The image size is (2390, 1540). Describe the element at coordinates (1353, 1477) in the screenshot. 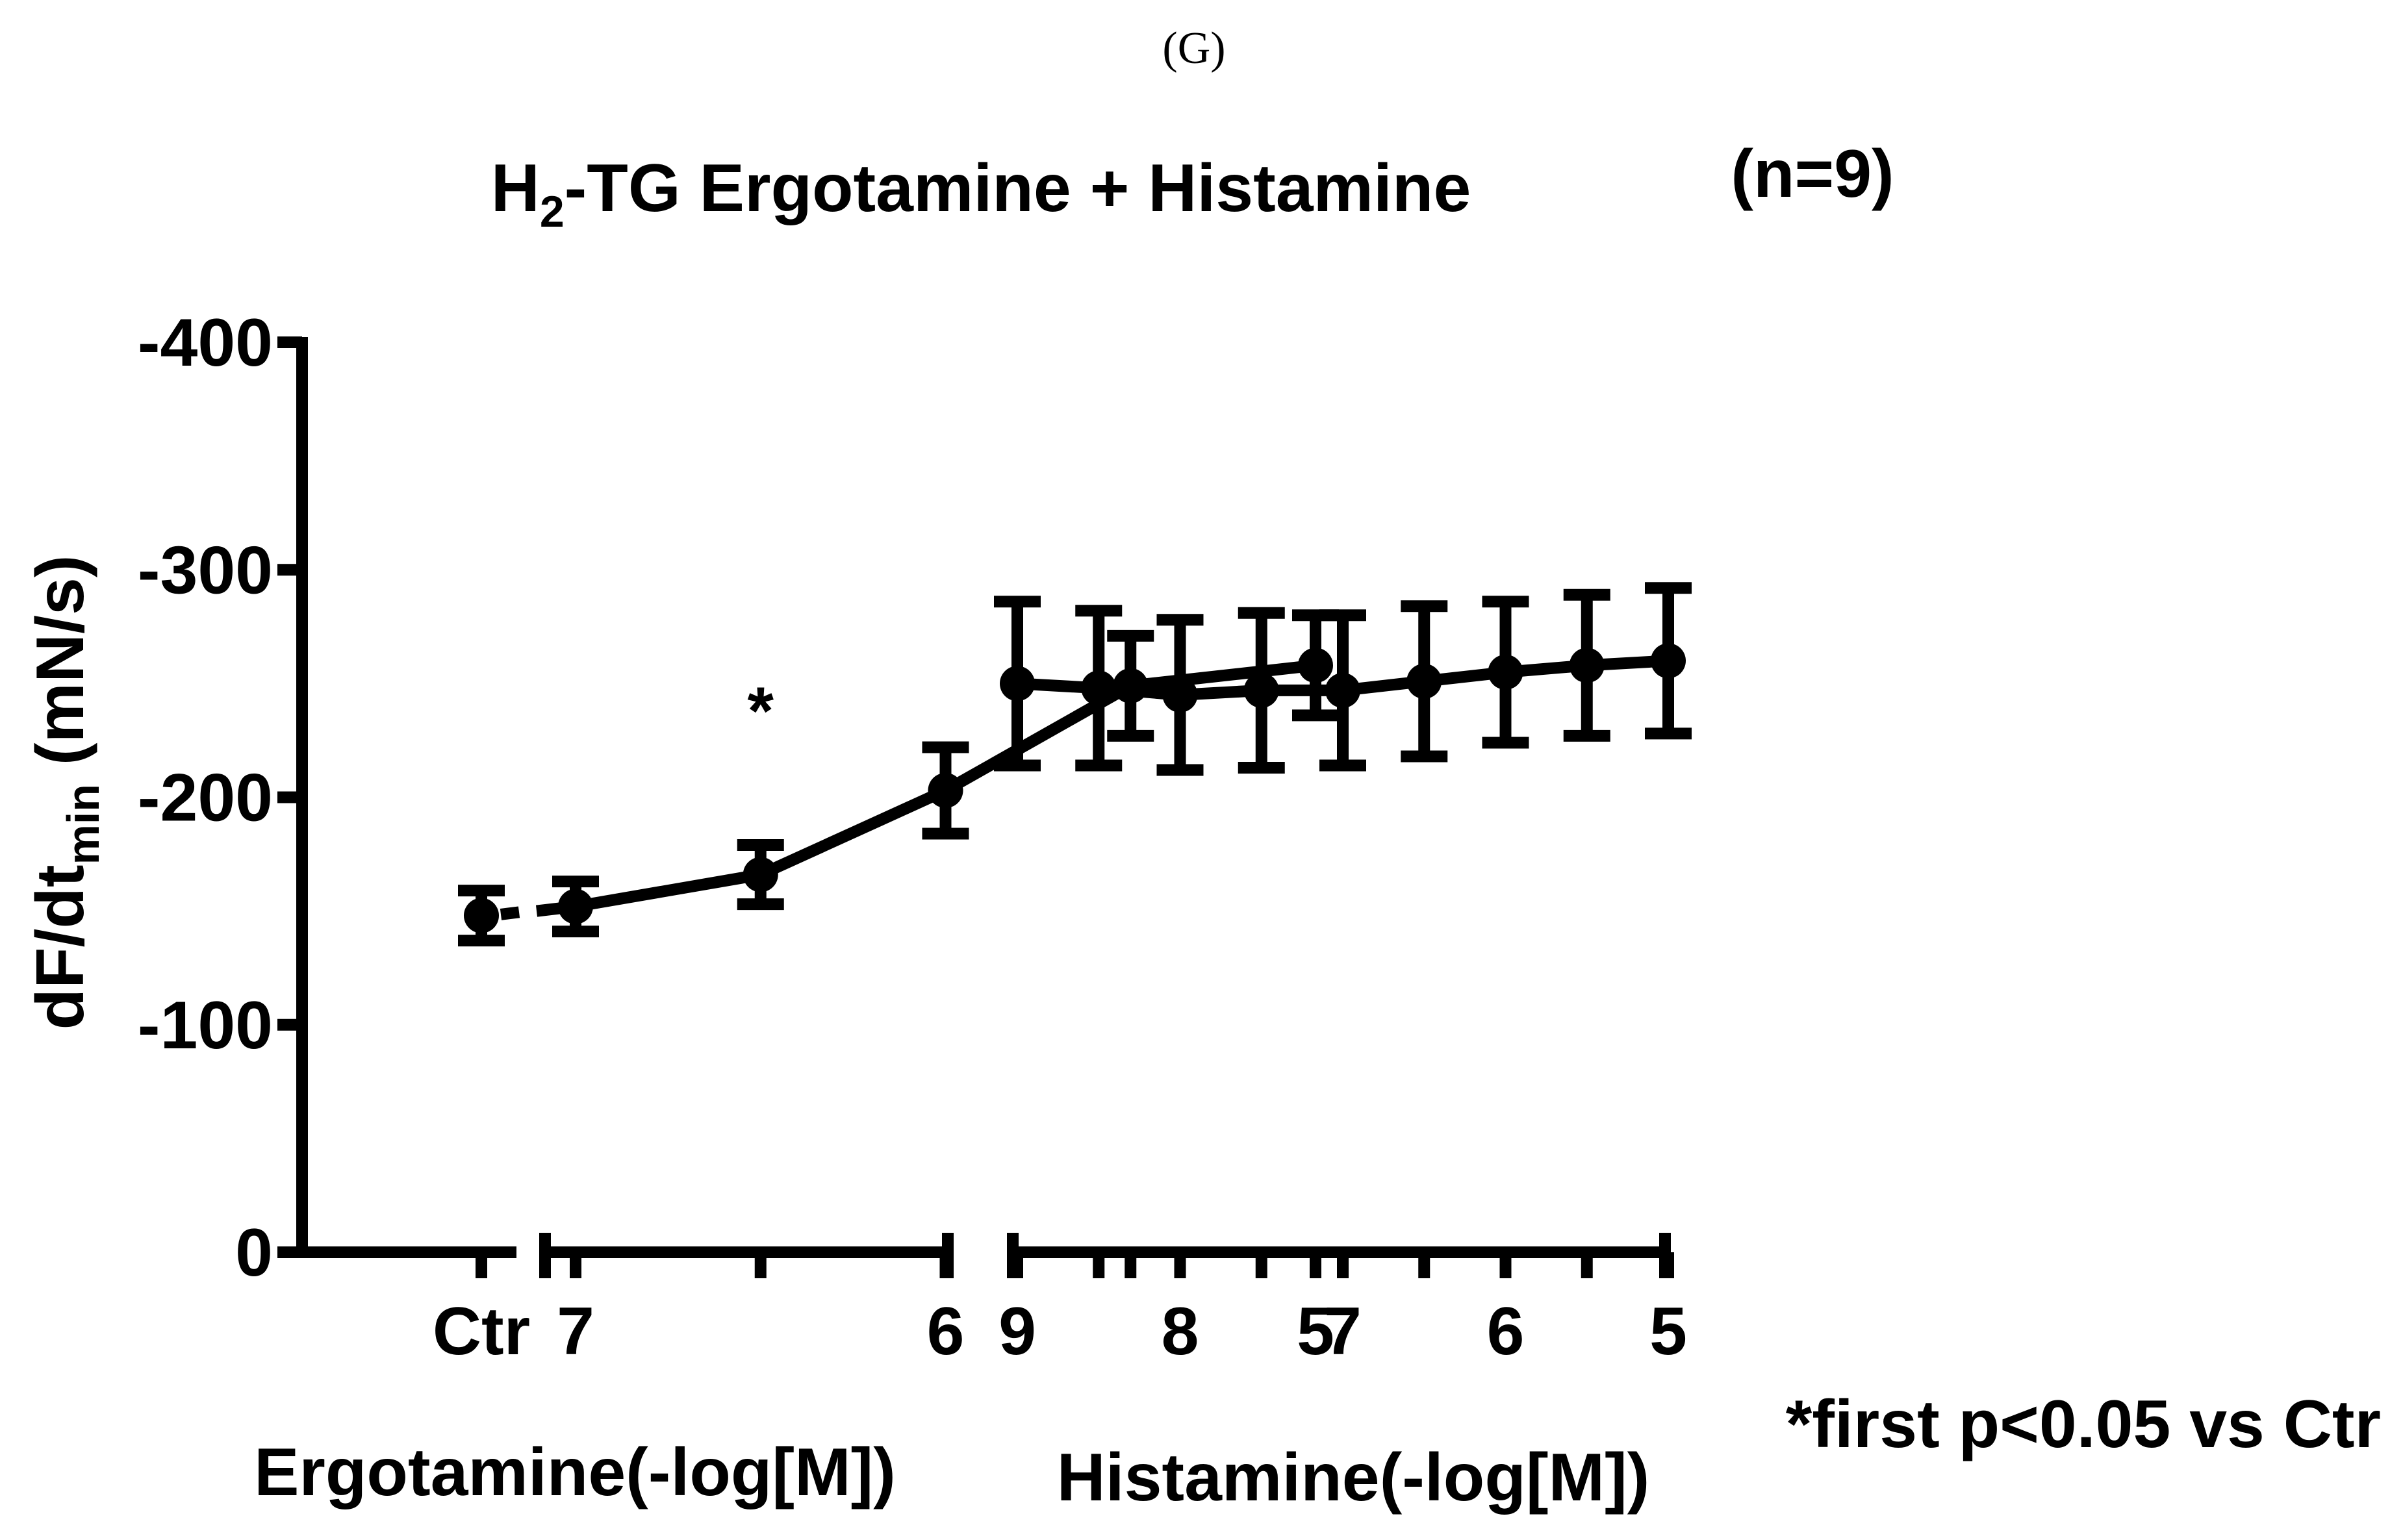

I see `x-axis-label-histamine: Histamine(-log[M])` at that location.